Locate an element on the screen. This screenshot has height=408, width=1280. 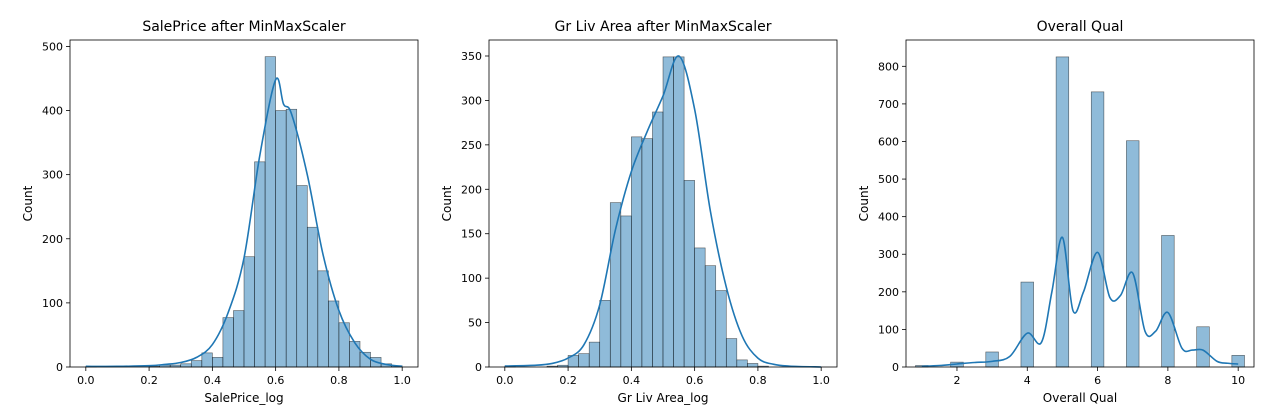
x-tick-label: 4 is located at coordinates (1027, 380).